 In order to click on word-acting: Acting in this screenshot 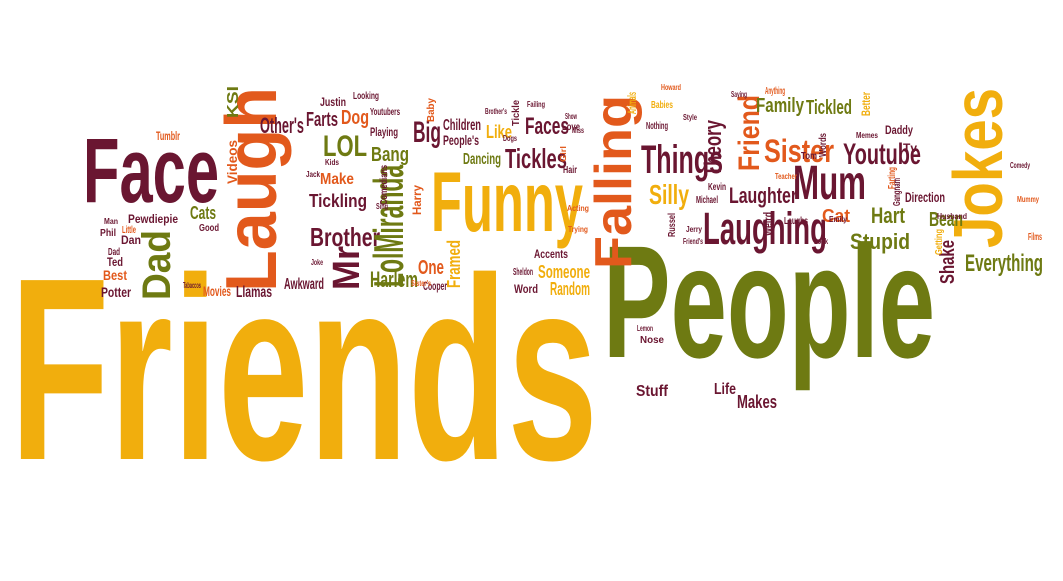, I will do `click(578, 208)`.